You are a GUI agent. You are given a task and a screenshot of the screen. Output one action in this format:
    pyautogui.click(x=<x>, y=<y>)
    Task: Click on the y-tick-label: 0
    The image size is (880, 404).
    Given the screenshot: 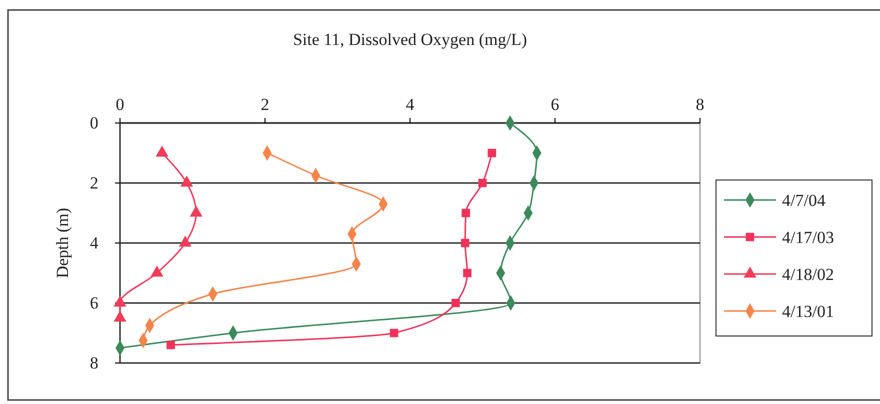 What is the action you would take?
    pyautogui.click(x=94, y=122)
    